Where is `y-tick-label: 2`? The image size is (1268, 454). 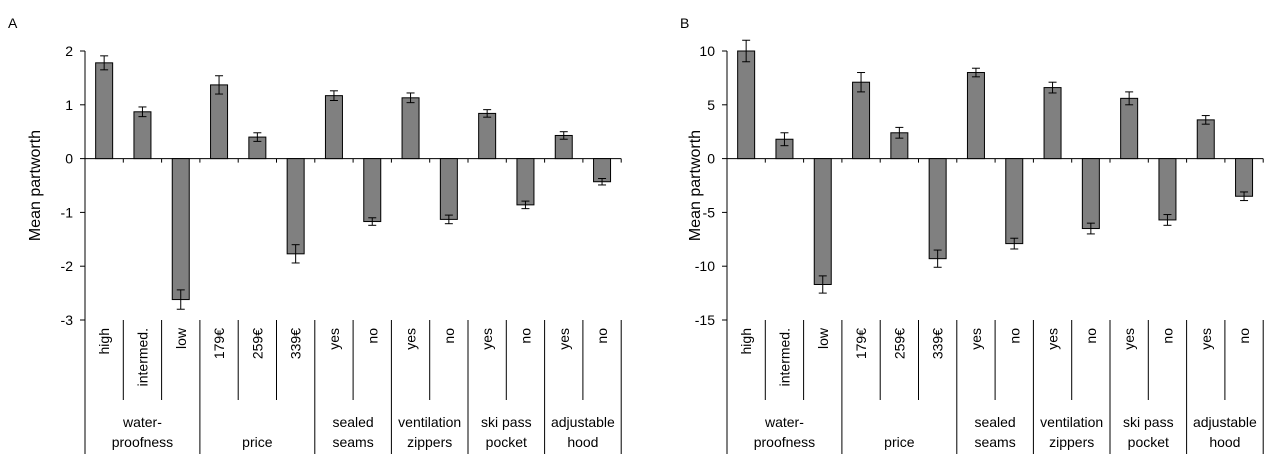 y-tick-label: 2 is located at coordinates (69, 51).